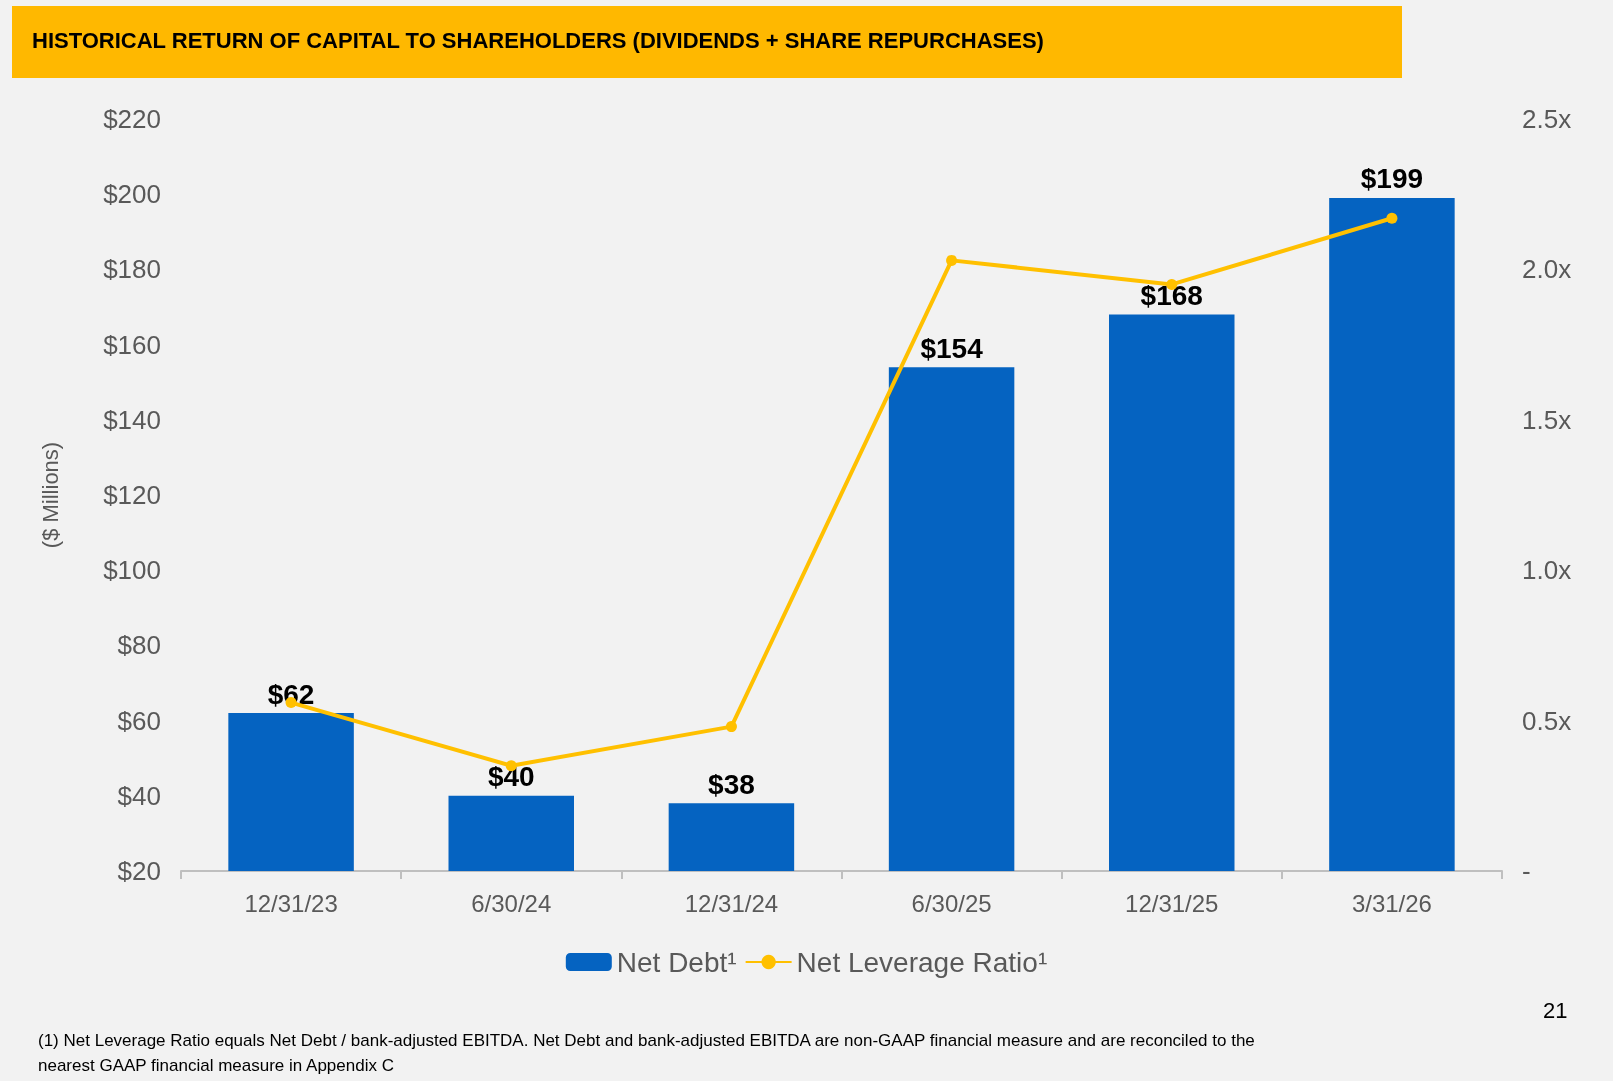 Image resolution: width=1613 pixels, height=1081 pixels. Describe the element at coordinates (139, 645) in the screenshot. I see `y-tick-label: $80` at that location.